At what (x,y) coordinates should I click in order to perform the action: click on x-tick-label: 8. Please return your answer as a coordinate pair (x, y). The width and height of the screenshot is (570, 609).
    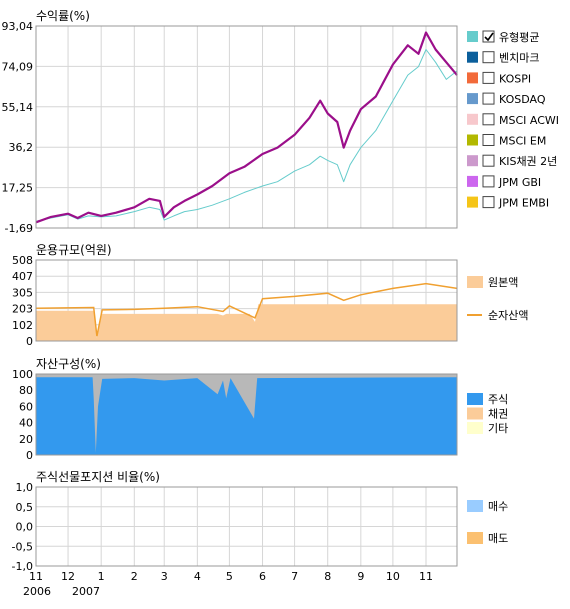
    Looking at the image, I should click on (327, 576).